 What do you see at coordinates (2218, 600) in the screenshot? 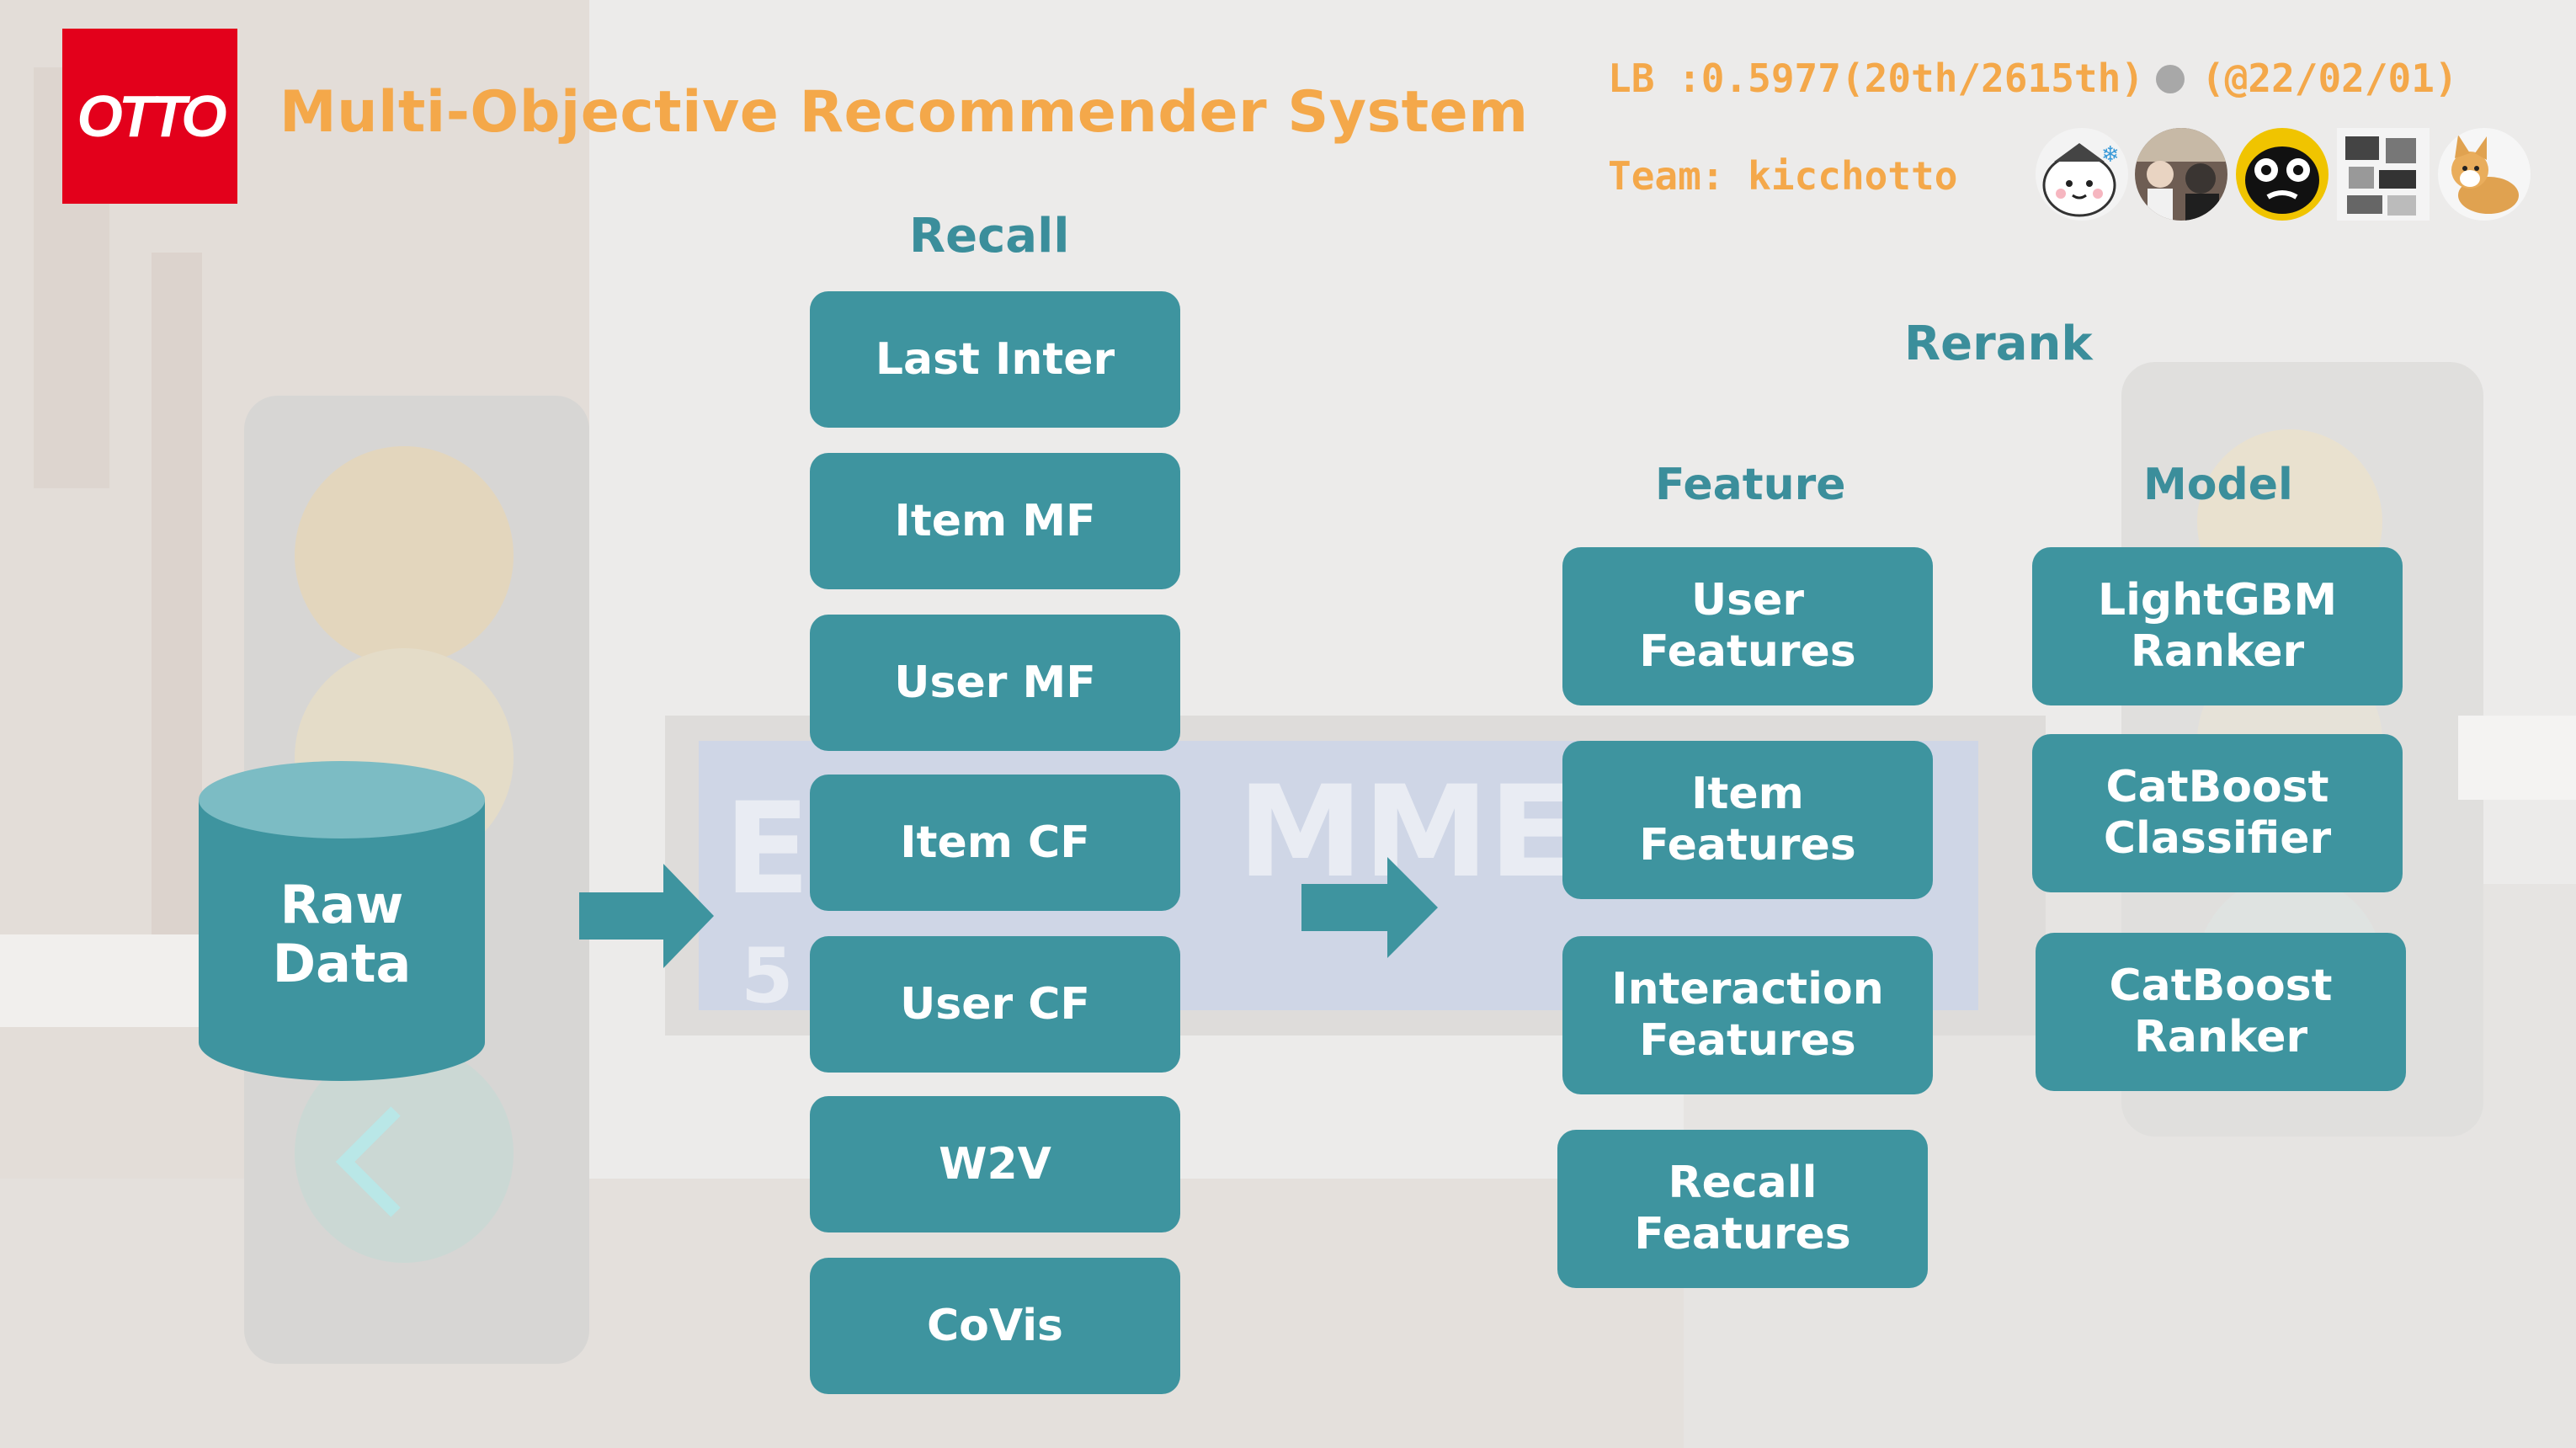
I see `model-label-line1: LightGBM` at bounding box center [2218, 600].